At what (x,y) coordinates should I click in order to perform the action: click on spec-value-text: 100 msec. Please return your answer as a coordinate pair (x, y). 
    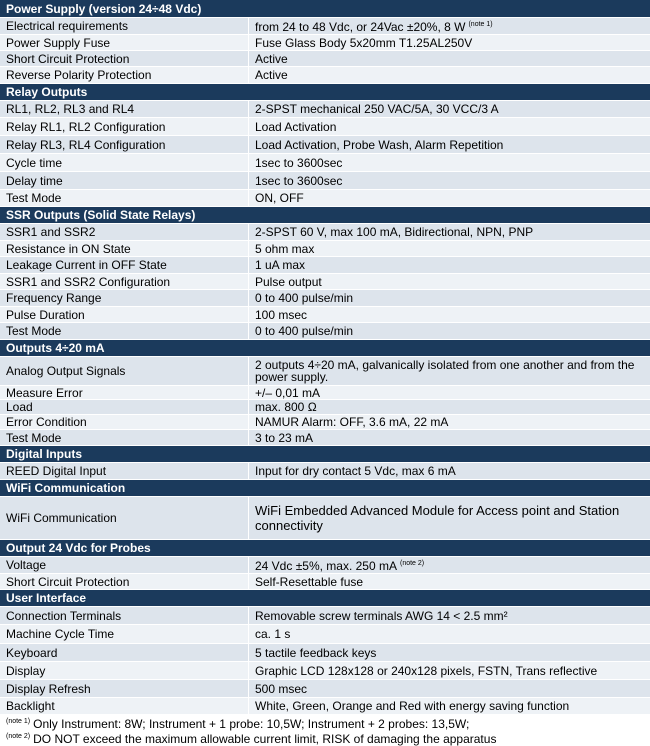
    Looking at the image, I should click on (281, 314).